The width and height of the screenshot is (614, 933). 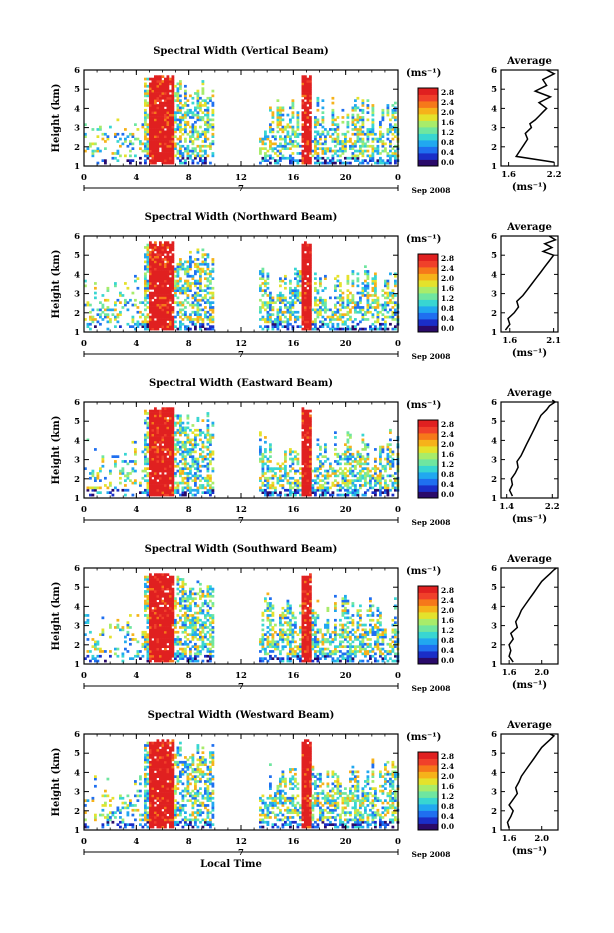 What do you see at coordinates (77, 256) in the screenshot?
I see `y-tick-label: 5` at bounding box center [77, 256].